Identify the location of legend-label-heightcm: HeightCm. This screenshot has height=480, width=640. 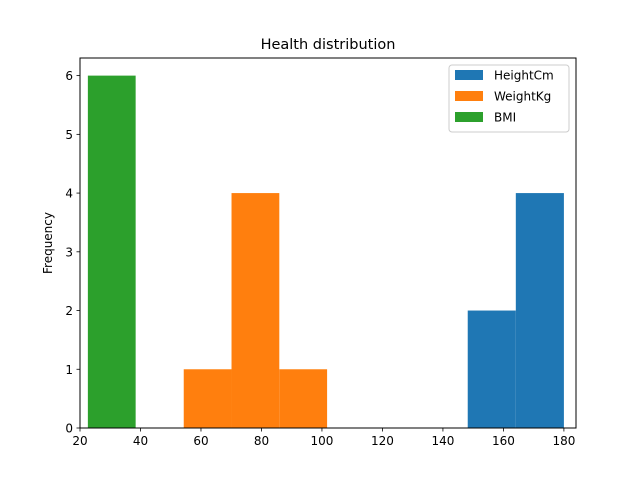
(524, 76).